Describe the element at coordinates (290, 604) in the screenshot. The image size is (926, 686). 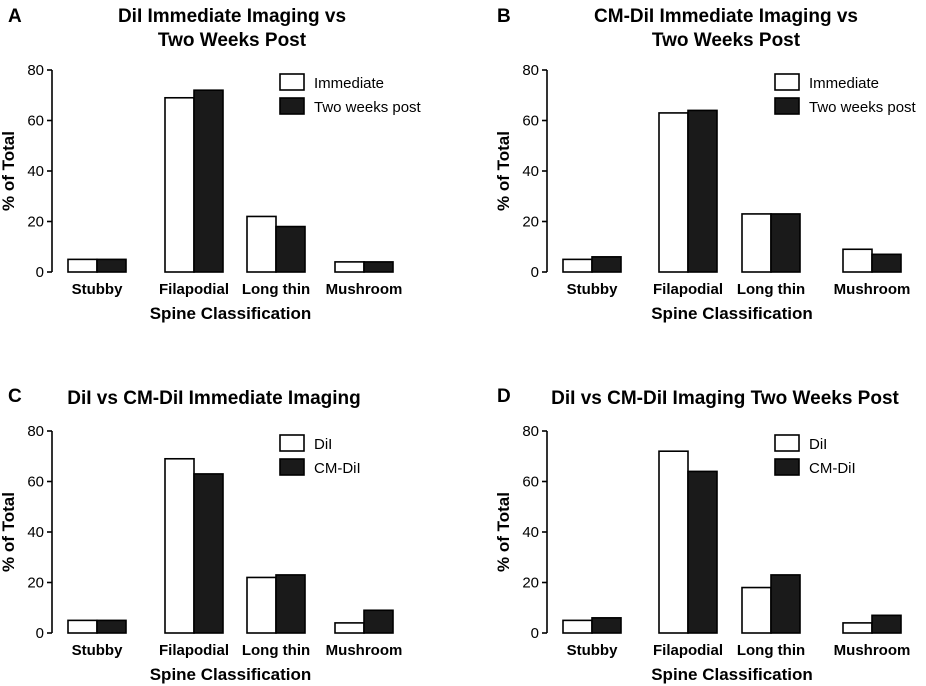
I see `bar-cm-dii-long-thin` at that location.